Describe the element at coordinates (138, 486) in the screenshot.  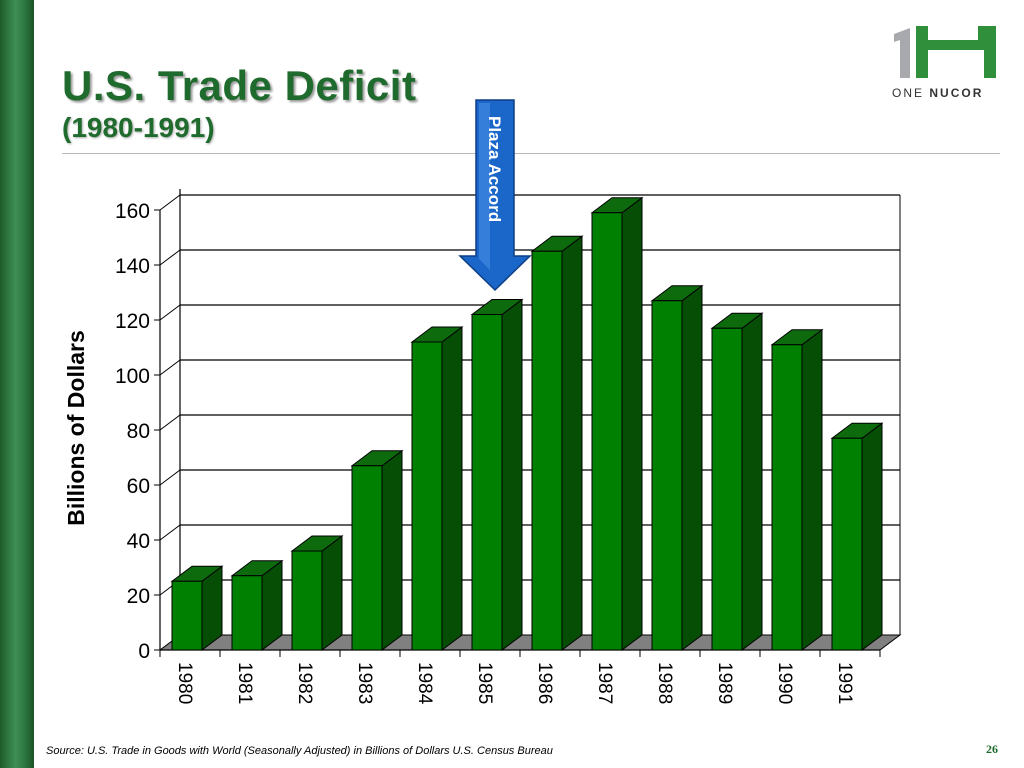
I see `y-tick-label: 60` at that location.